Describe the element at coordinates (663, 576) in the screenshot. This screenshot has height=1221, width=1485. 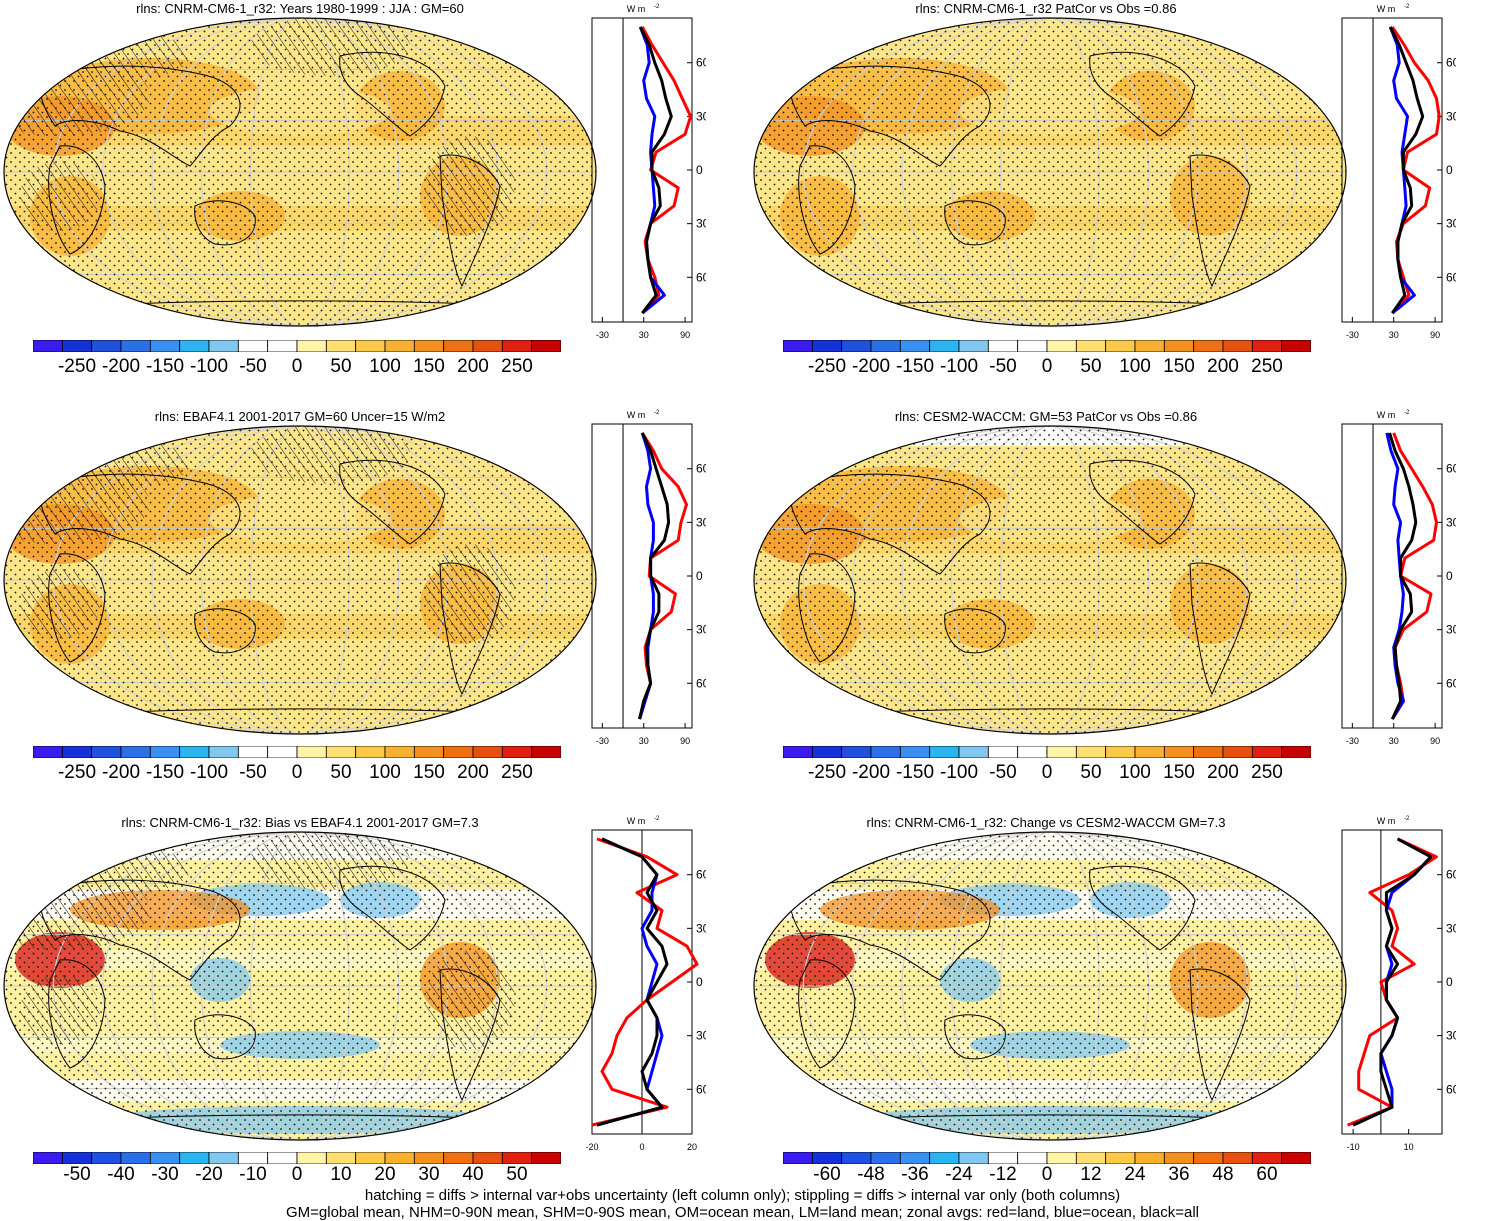
I see `land-zonal-line` at that location.